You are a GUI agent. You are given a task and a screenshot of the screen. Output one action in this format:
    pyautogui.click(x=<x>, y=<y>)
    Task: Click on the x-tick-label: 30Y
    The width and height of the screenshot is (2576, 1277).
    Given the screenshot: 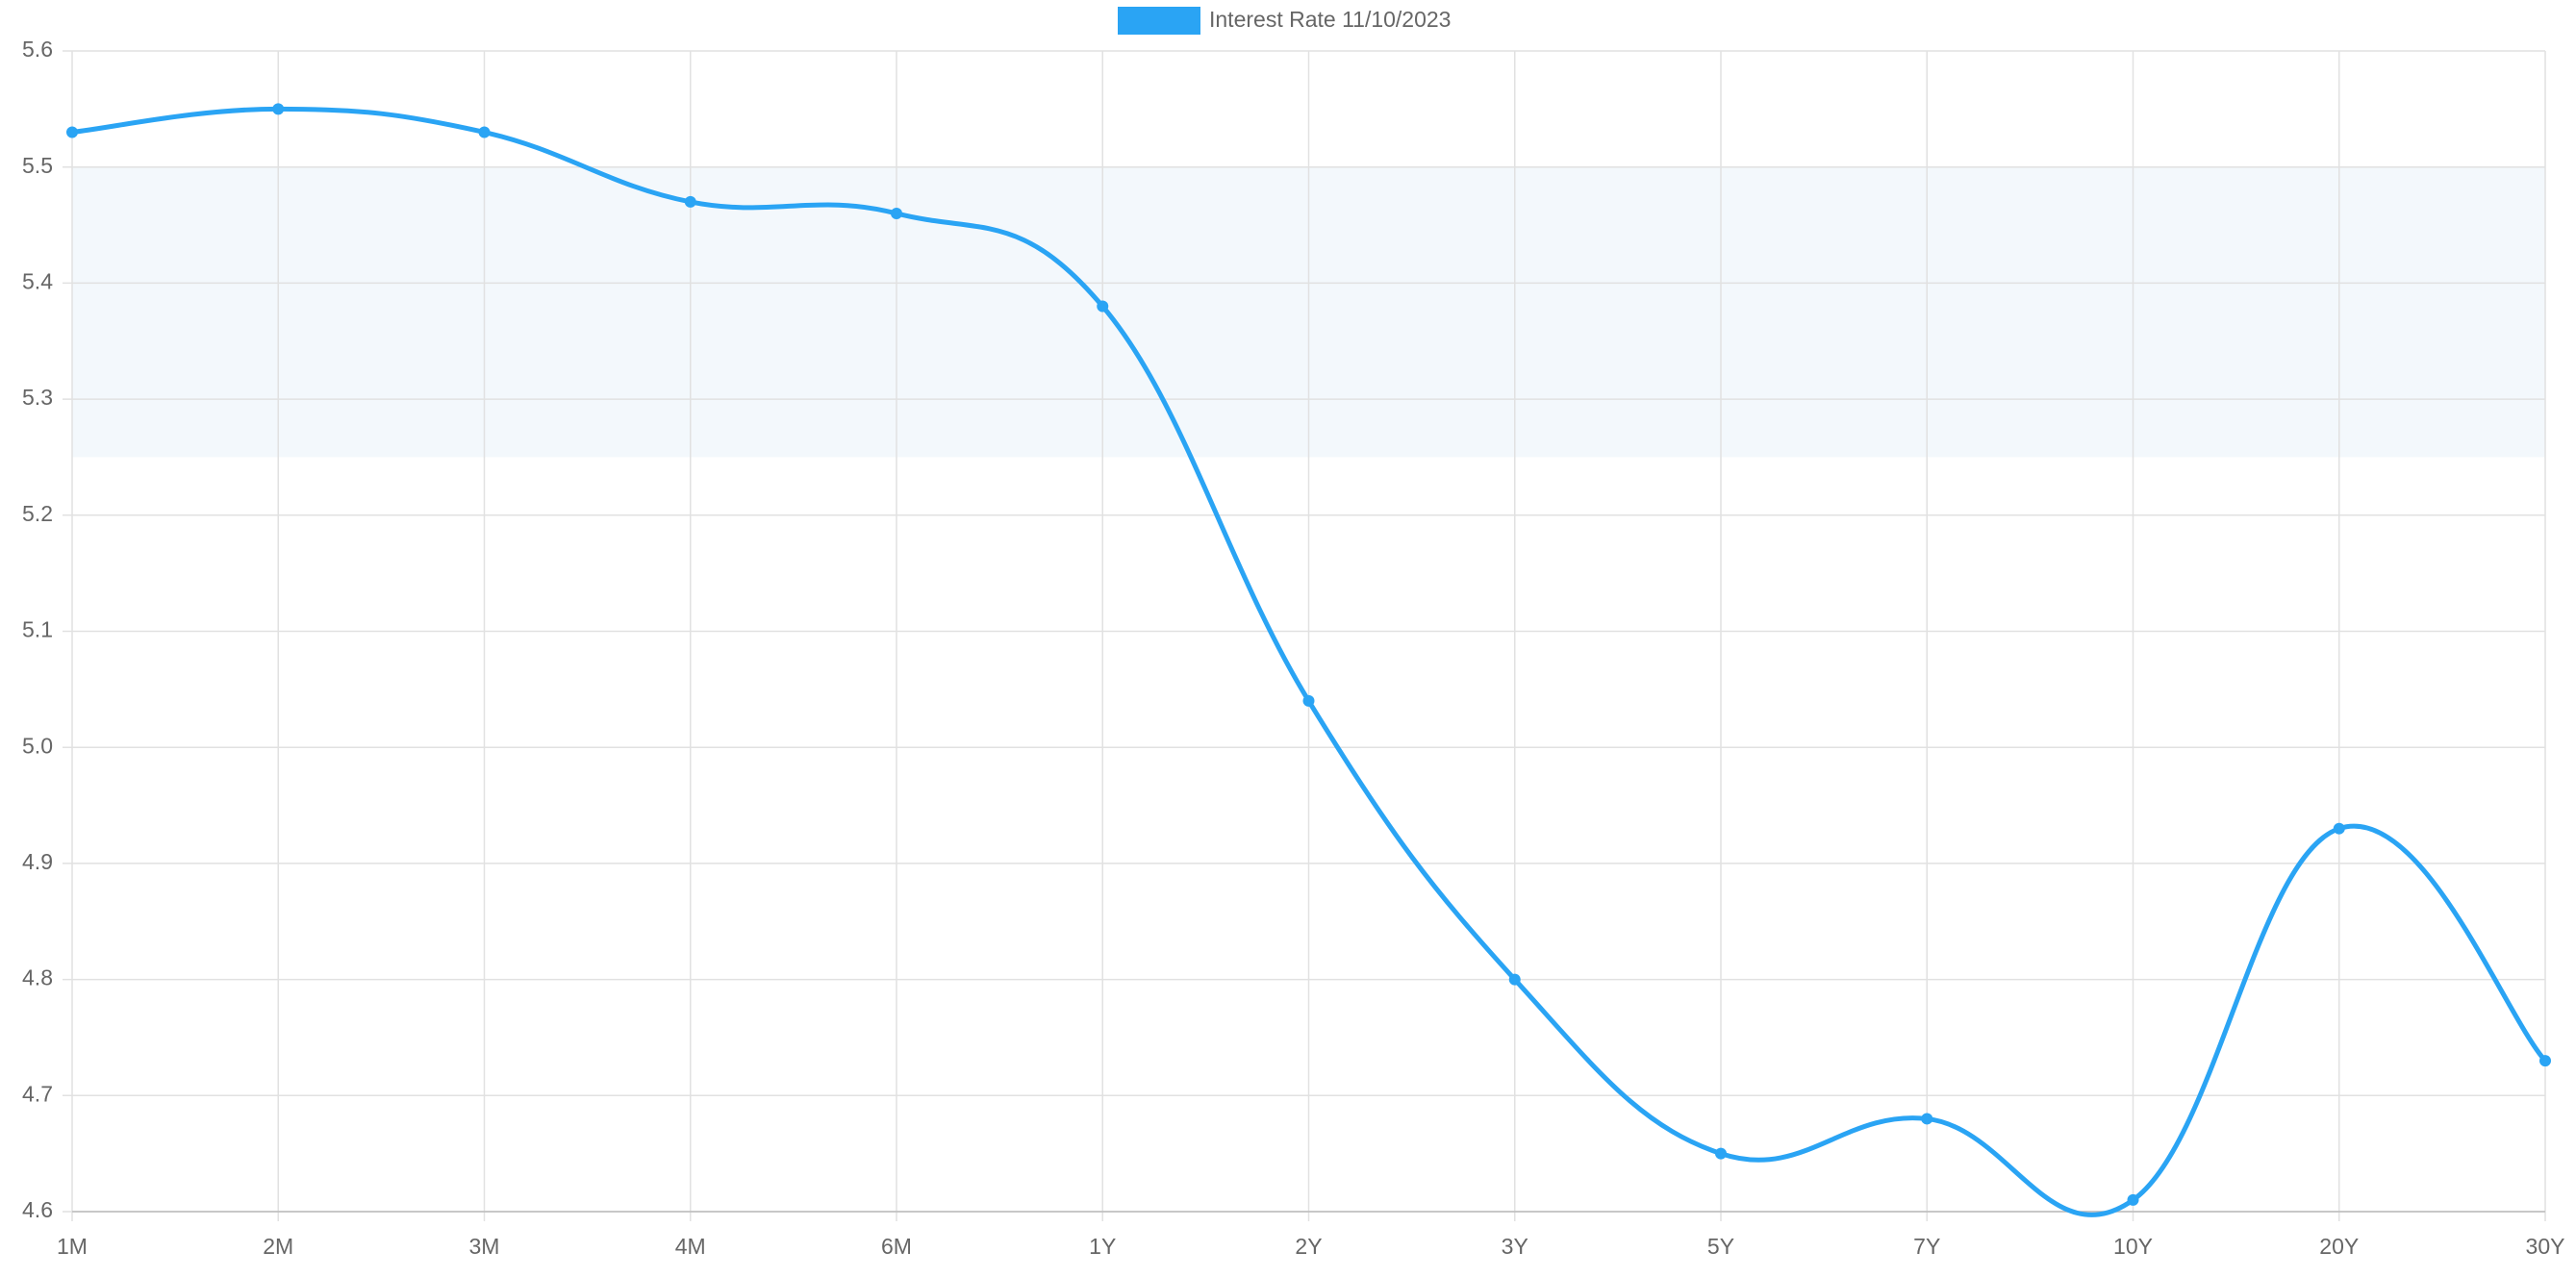 What is the action you would take?
    pyautogui.click(x=2545, y=1246)
    